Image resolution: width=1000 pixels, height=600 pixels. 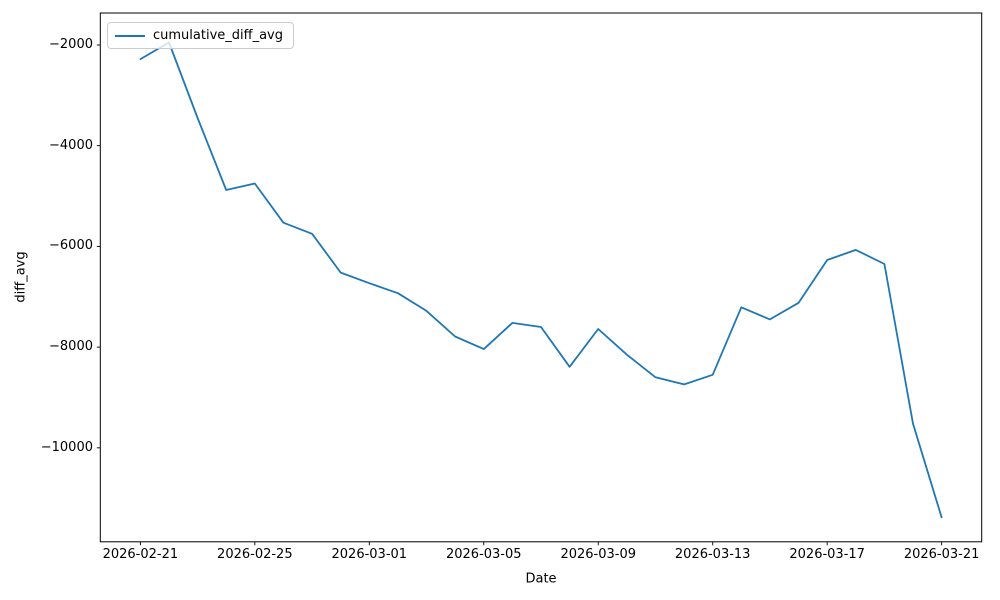 What do you see at coordinates (71, 246) in the screenshot?
I see `y-tick-label: −6000` at bounding box center [71, 246].